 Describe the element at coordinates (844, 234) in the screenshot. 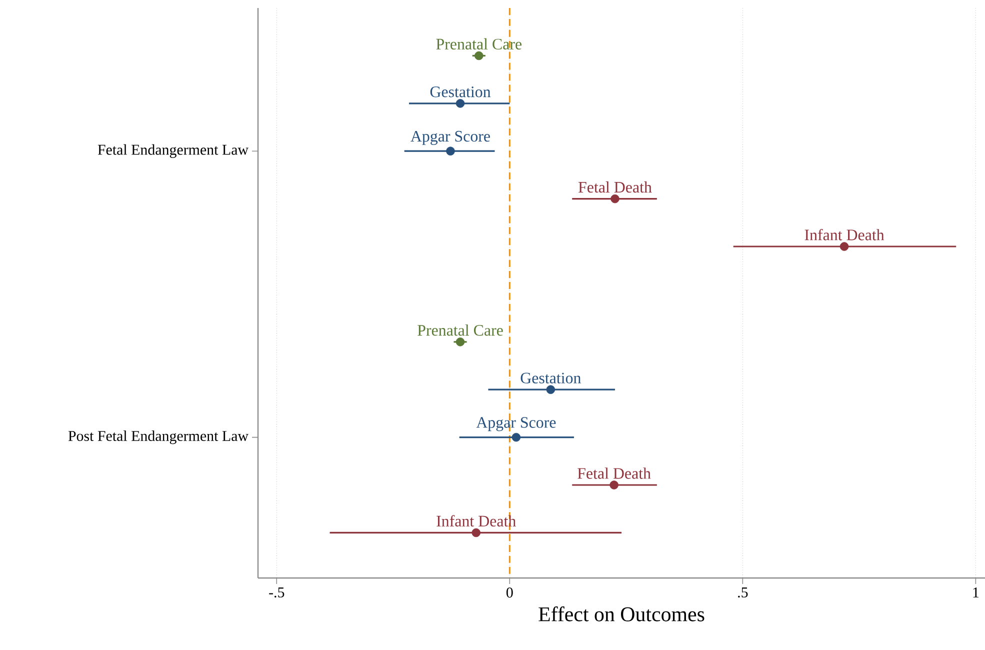

I see `series-label: Infant Death` at that location.